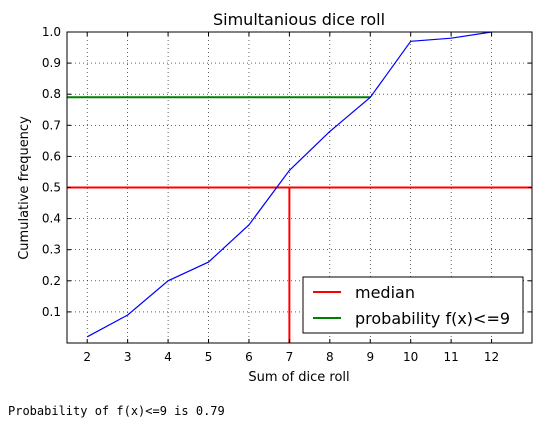 Image resolution: width=559 pixels, height=428 pixels. Describe the element at coordinates (87, 357) in the screenshot. I see `x-tick-label: 2` at that location.